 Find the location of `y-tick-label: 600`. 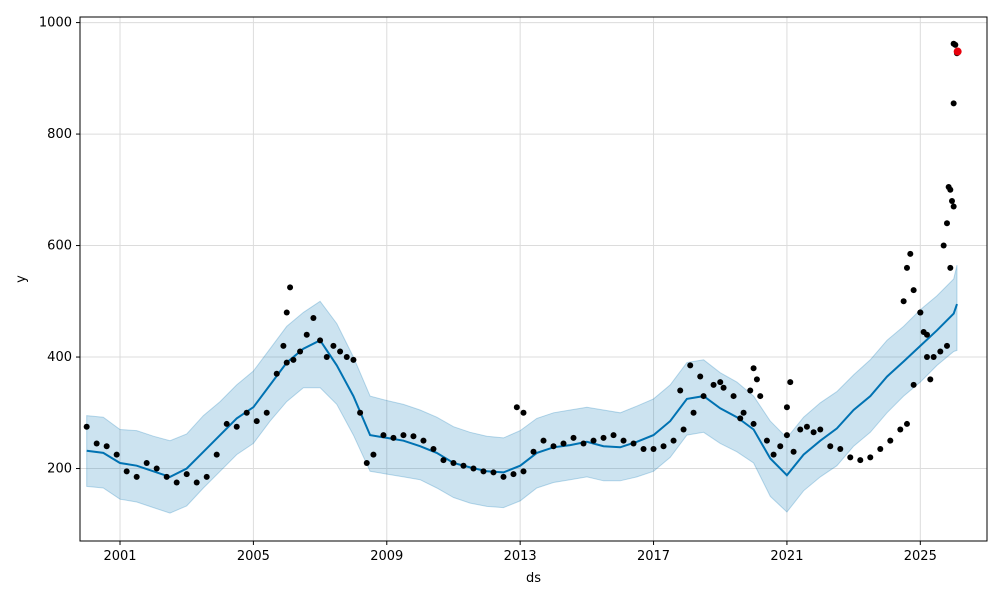

y-tick-label: 600 is located at coordinates (59, 246).